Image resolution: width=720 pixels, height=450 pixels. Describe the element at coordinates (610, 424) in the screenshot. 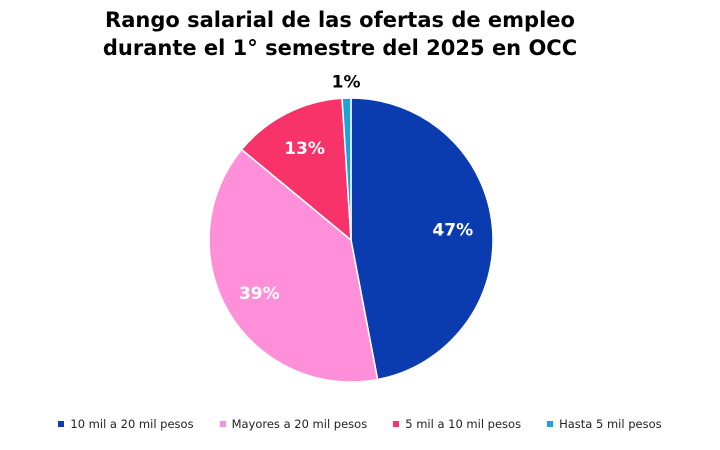

I see `legend-label: Hasta 5 mil pesos` at that location.